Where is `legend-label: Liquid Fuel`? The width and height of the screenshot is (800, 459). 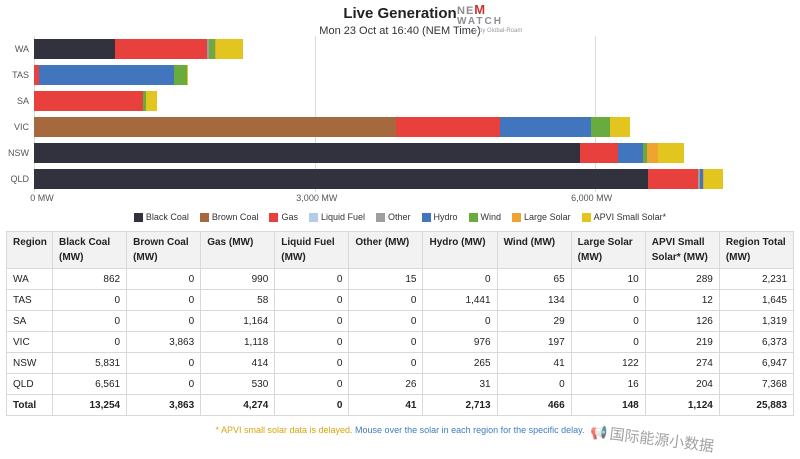 legend-label: Liquid Fuel is located at coordinates (342, 217).